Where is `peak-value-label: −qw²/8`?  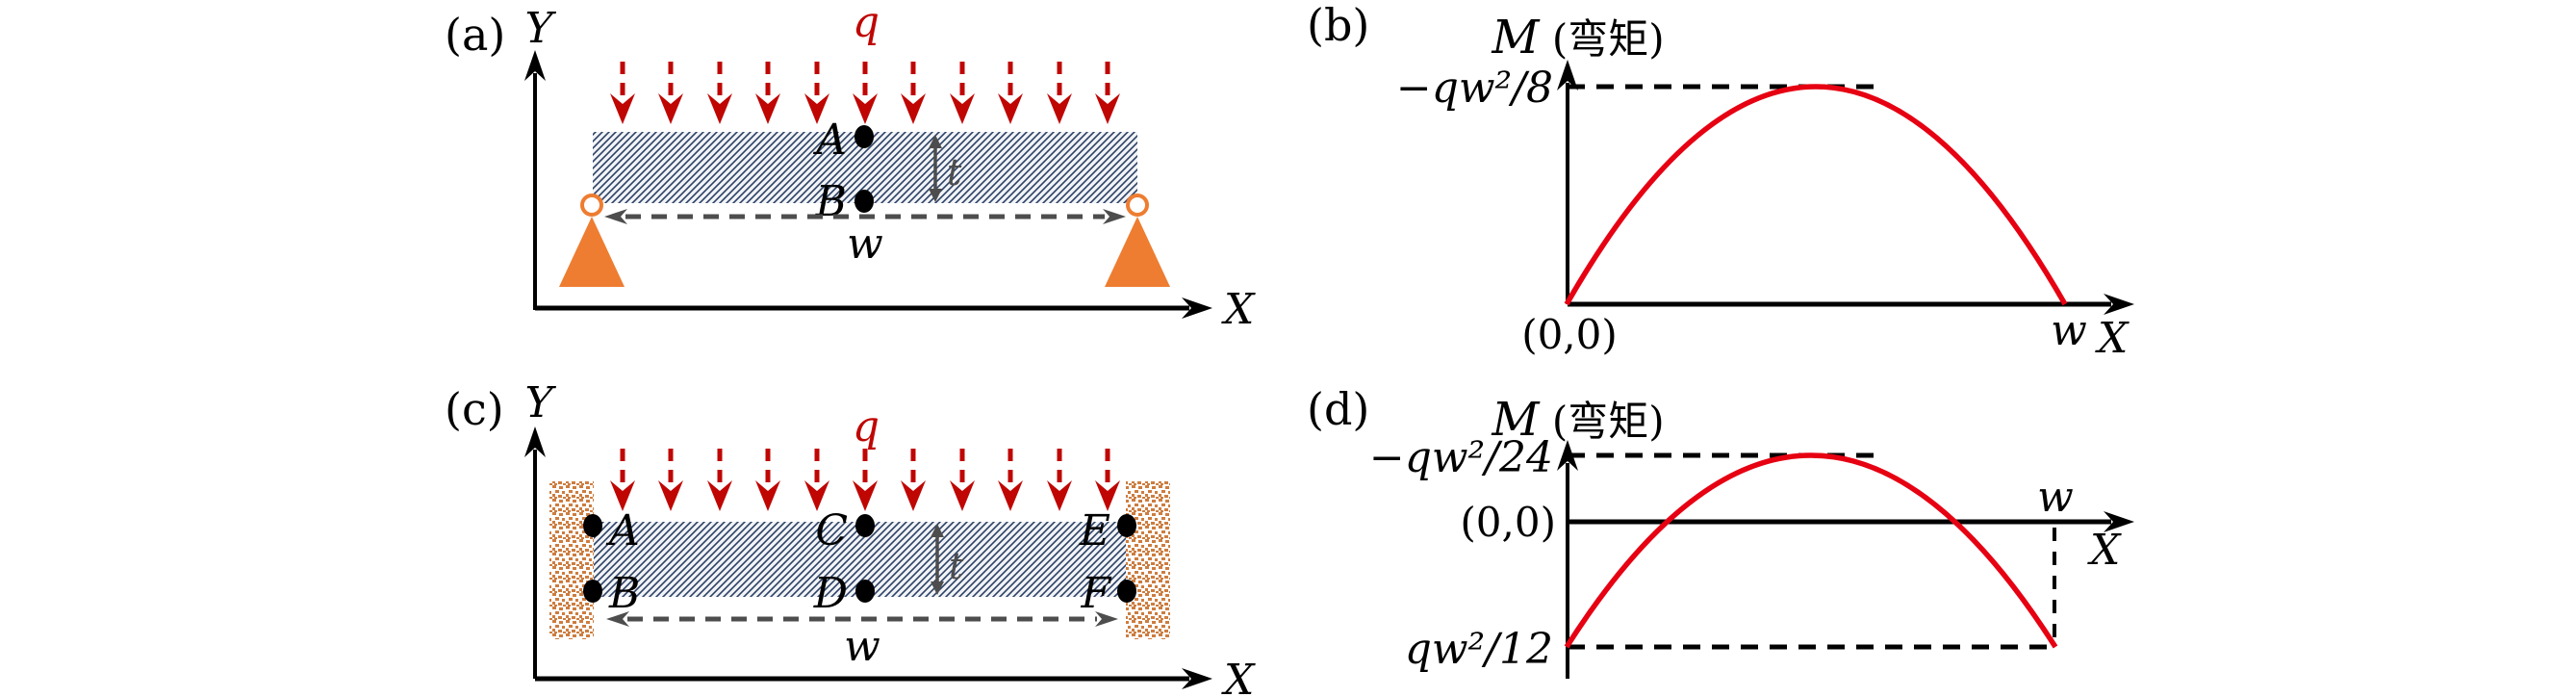 peak-value-label: −qw²/8 is located at coordinates (1474, 88).